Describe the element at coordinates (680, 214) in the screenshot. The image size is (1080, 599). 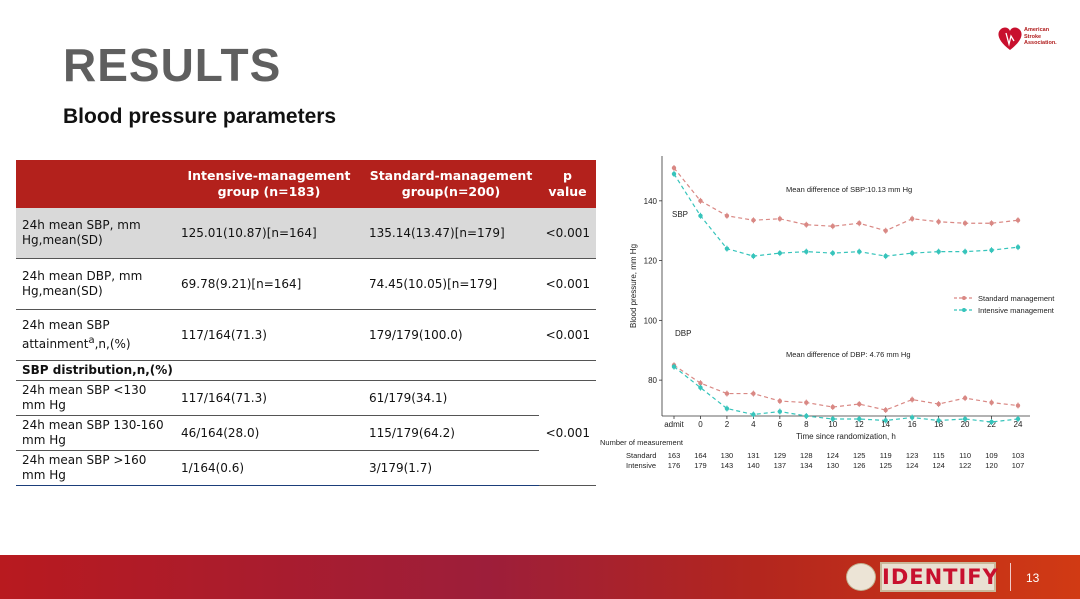
I see `sbp-label: SBP` at that location.